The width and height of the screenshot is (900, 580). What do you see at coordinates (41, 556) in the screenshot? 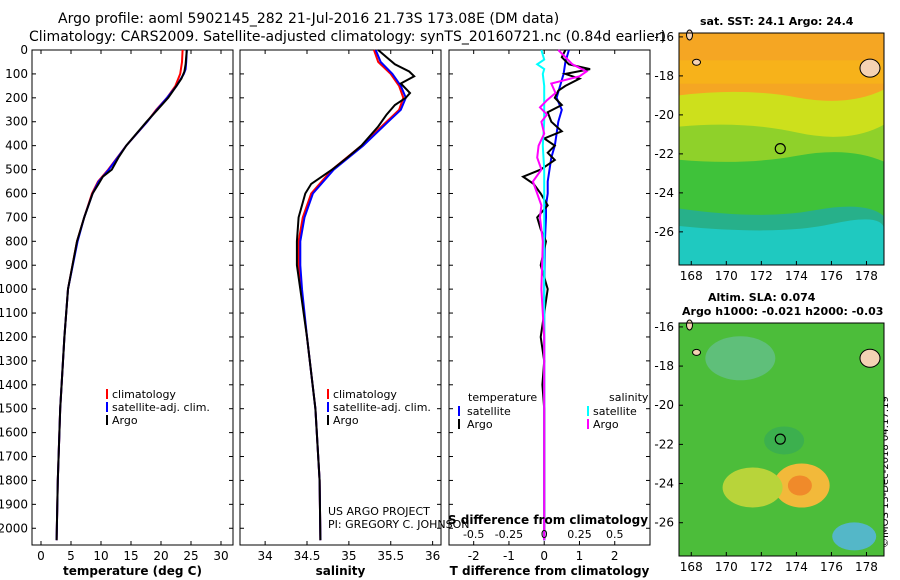
I see `x-tick-label: 0` at bounding box center [41, 556].